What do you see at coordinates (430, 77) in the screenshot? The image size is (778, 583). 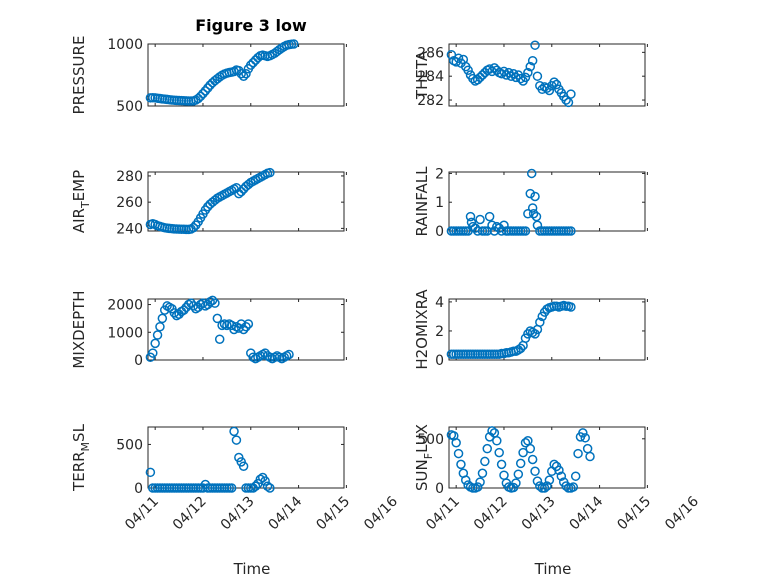 I see `y-tick-label: 284` at bounding box center [430, 77].